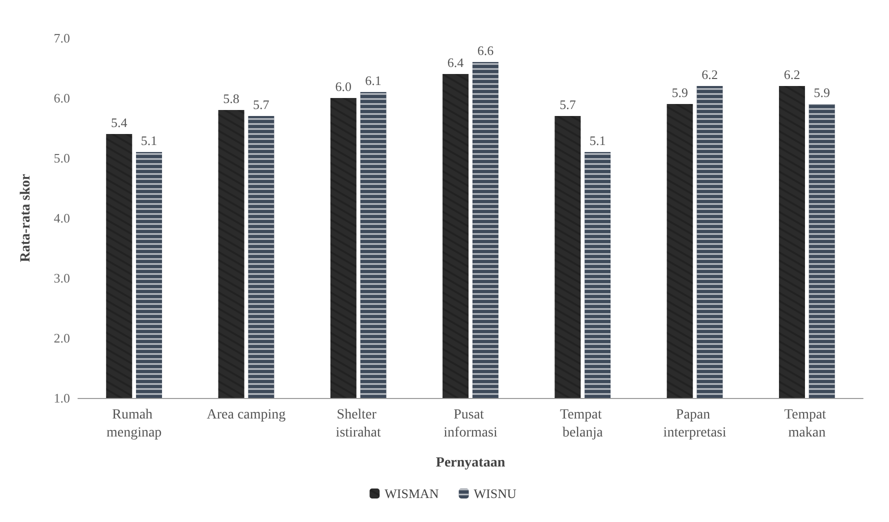 This screenshot has height=522, width=889. I want to click on x-tick-label: Shelter istirahat, so click(359, 424).